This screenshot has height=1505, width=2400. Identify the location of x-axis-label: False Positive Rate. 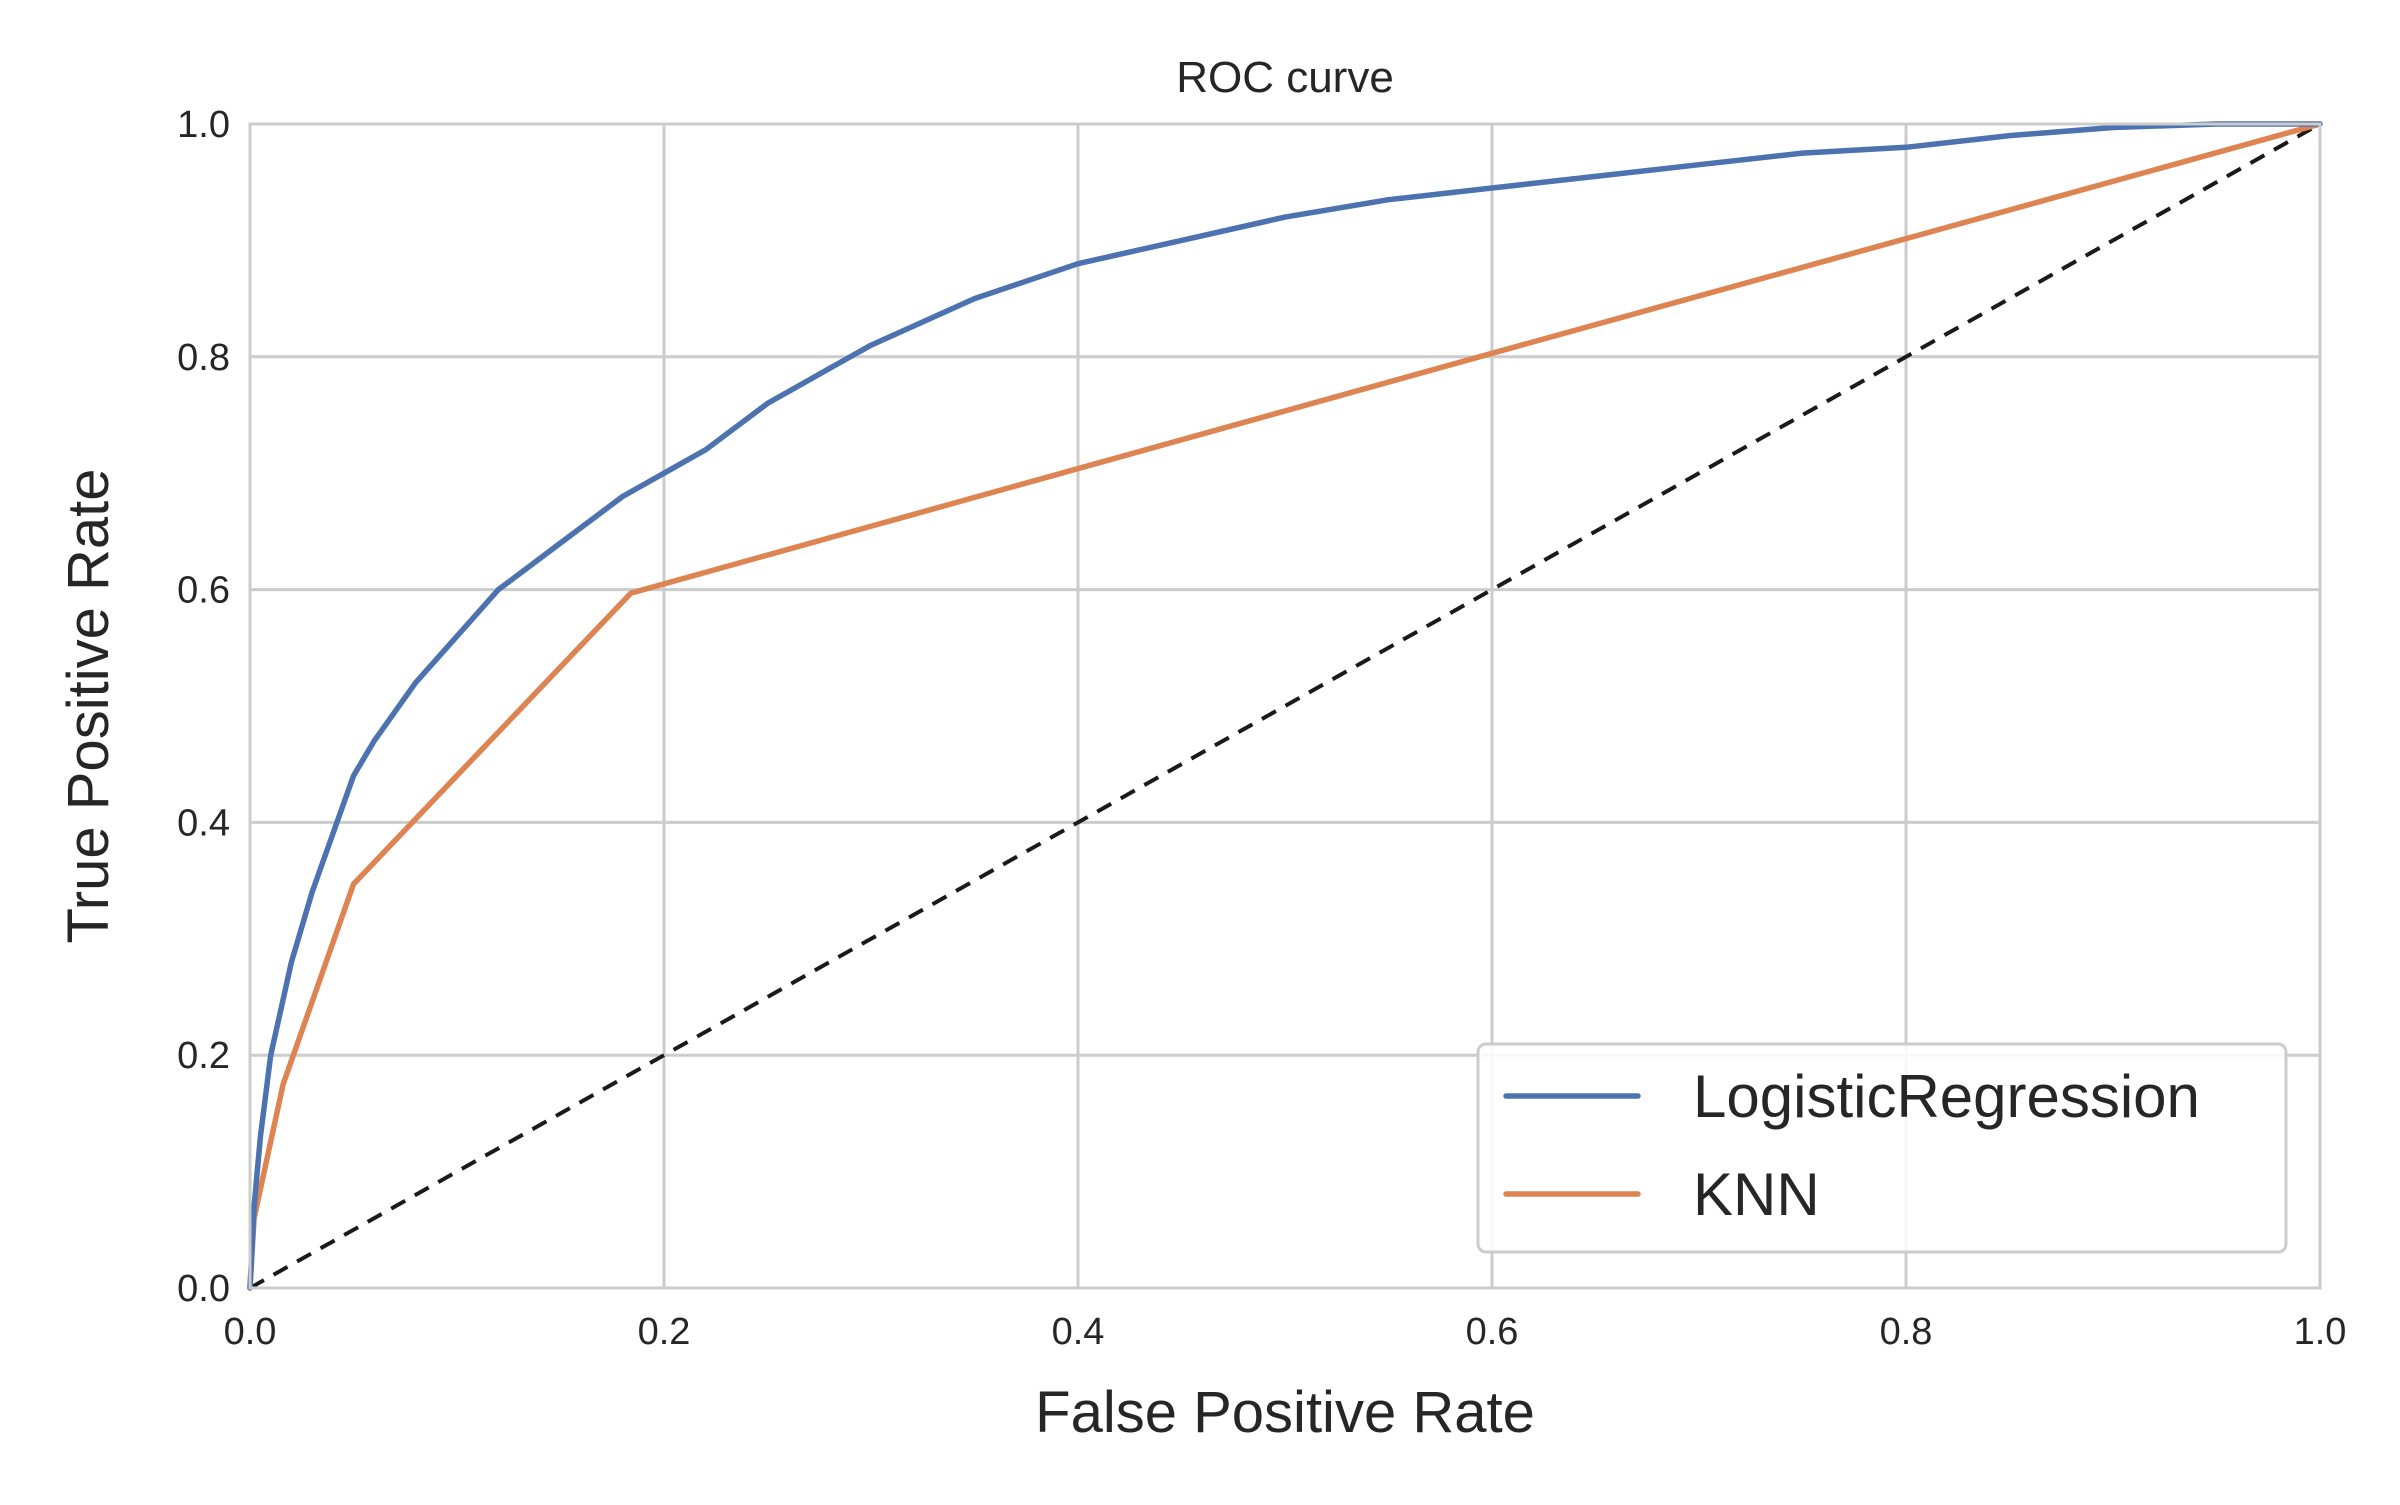
(1285, 1412).